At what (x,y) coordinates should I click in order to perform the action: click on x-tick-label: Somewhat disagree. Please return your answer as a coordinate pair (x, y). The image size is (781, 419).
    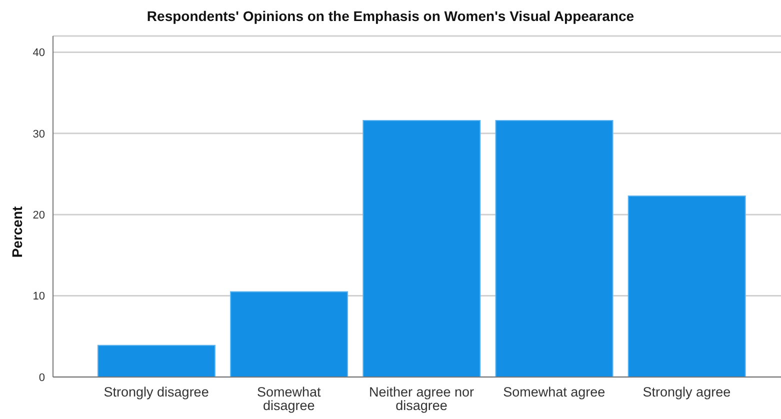
    Looking at the image, I should click on (289, 398).